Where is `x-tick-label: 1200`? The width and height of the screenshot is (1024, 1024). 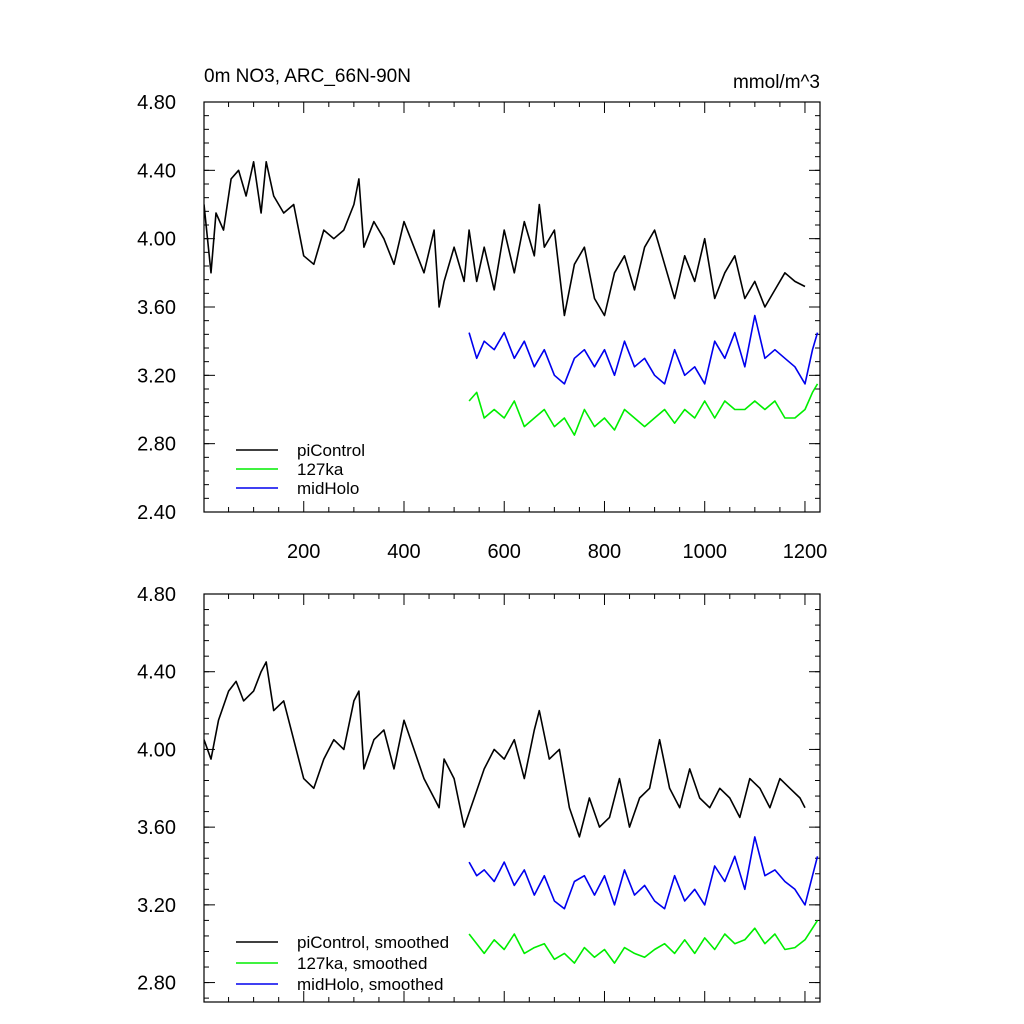
x-tick-label: 1200 is located at coordinates (805, 552).